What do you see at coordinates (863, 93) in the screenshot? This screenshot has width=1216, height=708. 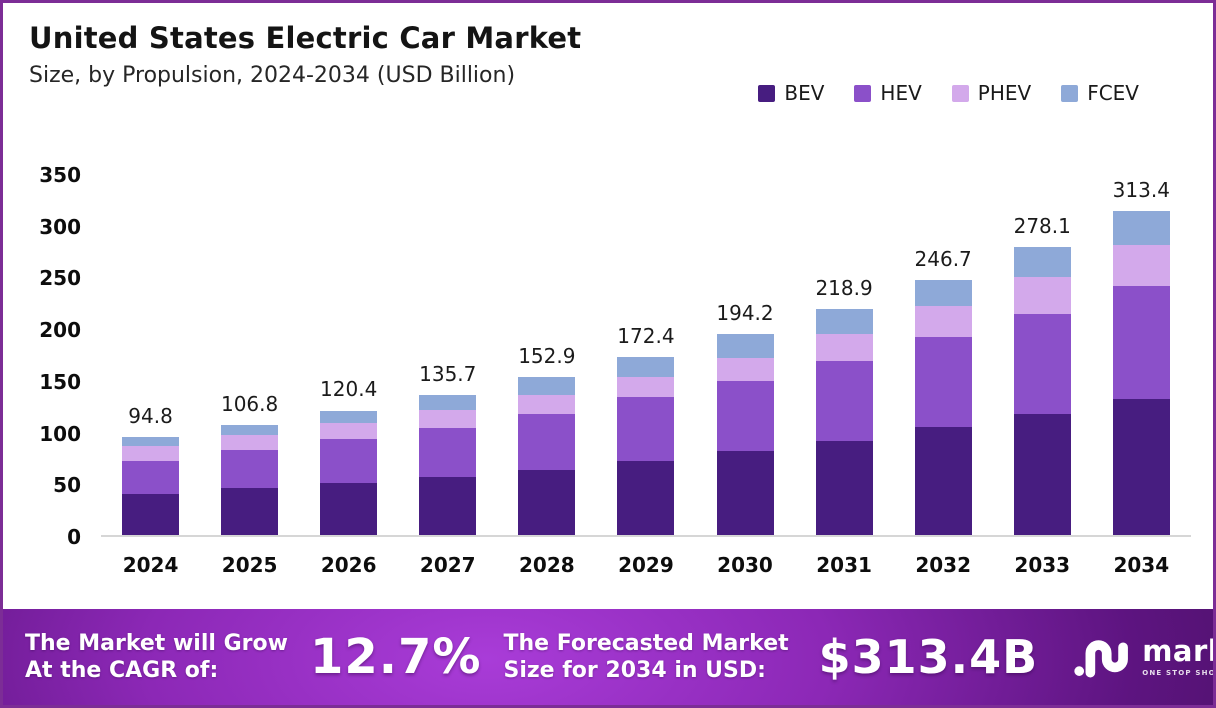 I see `legend-swatch-hev` at bounding box center [863, 93].